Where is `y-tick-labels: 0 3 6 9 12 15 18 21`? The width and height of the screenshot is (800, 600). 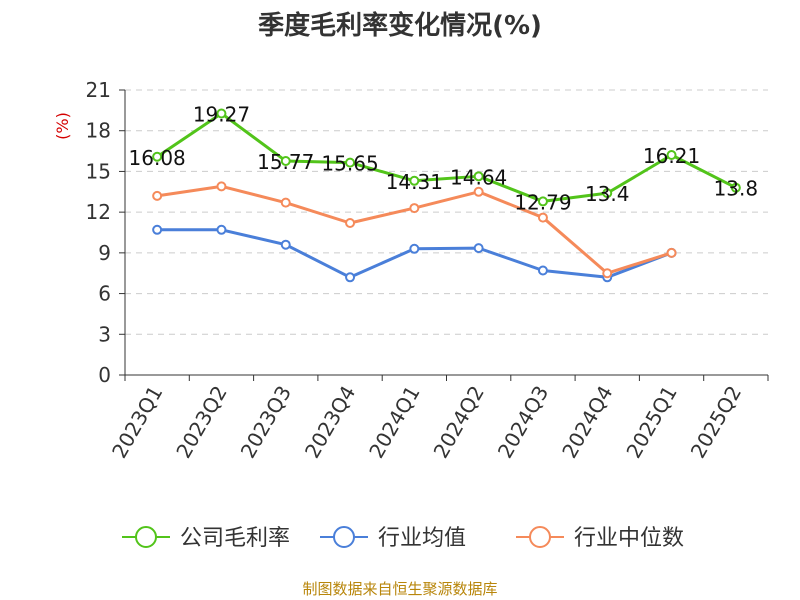
y-tick-labels: 0 3 6 9 12 15 18 21 is located at coordinates (98, 232).